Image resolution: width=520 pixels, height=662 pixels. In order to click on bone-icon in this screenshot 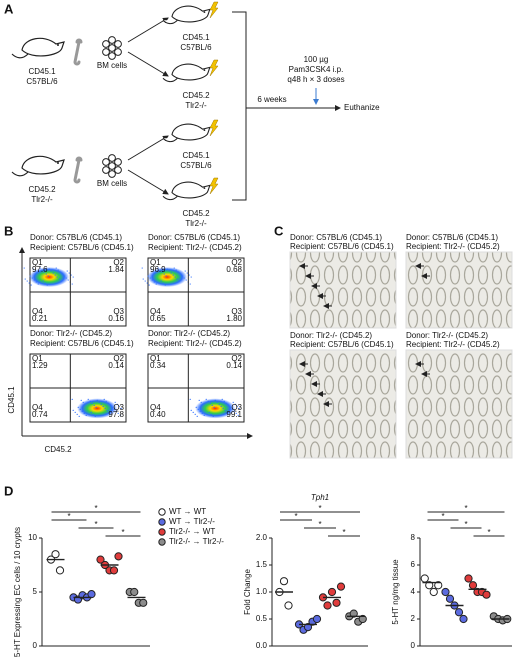, I will do `click(78, 170)`.